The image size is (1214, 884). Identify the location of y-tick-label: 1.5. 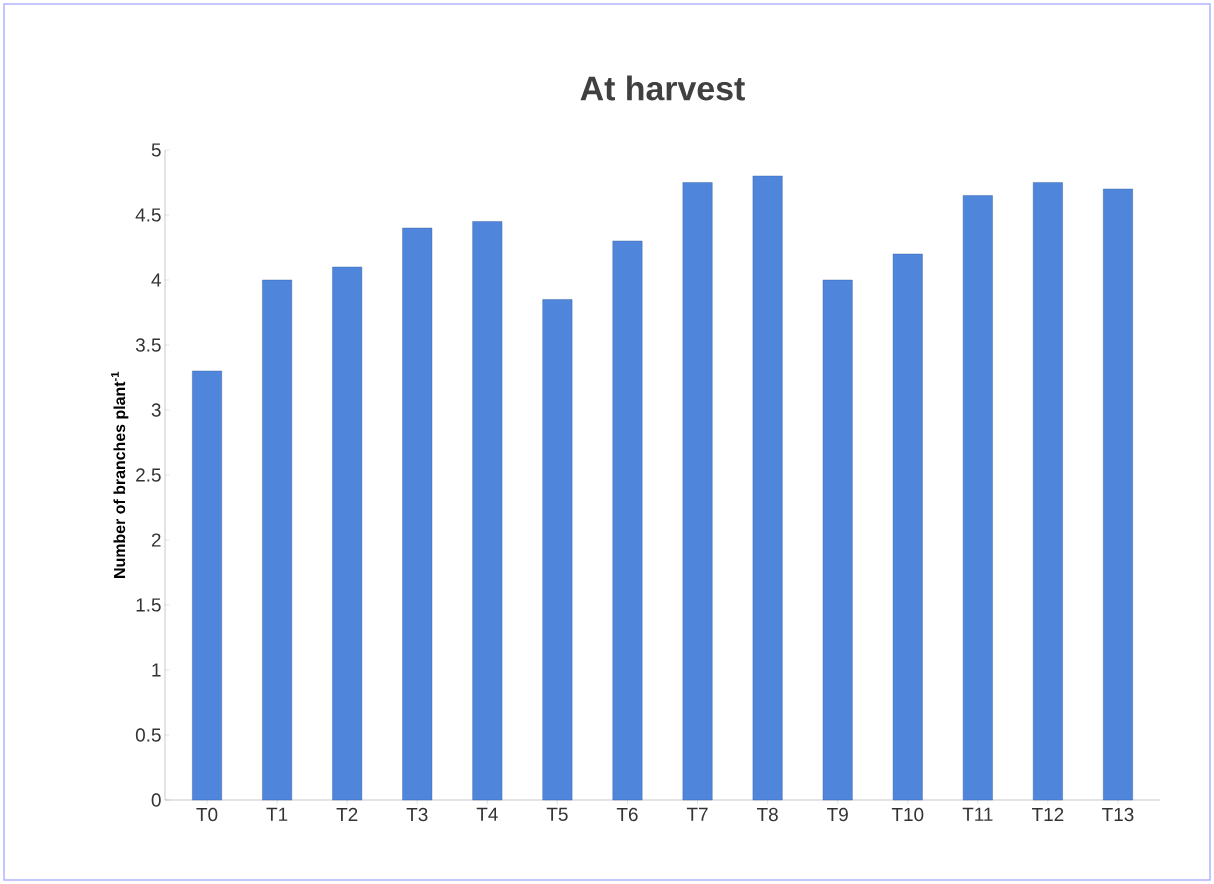
(148, 605).